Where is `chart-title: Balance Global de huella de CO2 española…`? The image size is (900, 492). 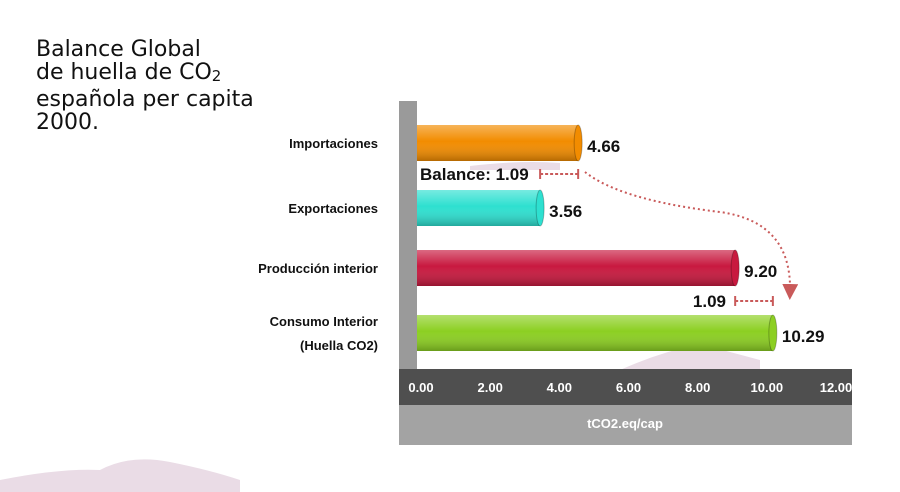 chart-title: Balance Global de huella de CO2 española… is located at coordinates (145, 86).